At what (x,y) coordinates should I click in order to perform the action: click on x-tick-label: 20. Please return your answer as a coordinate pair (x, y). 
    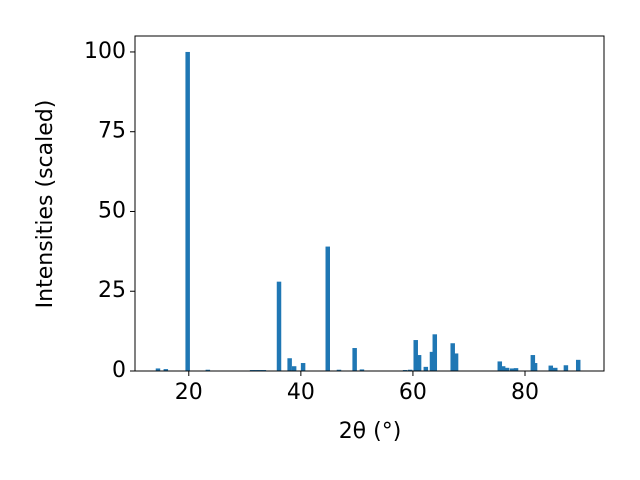
    Looking at the image, I should click on (189, 392).